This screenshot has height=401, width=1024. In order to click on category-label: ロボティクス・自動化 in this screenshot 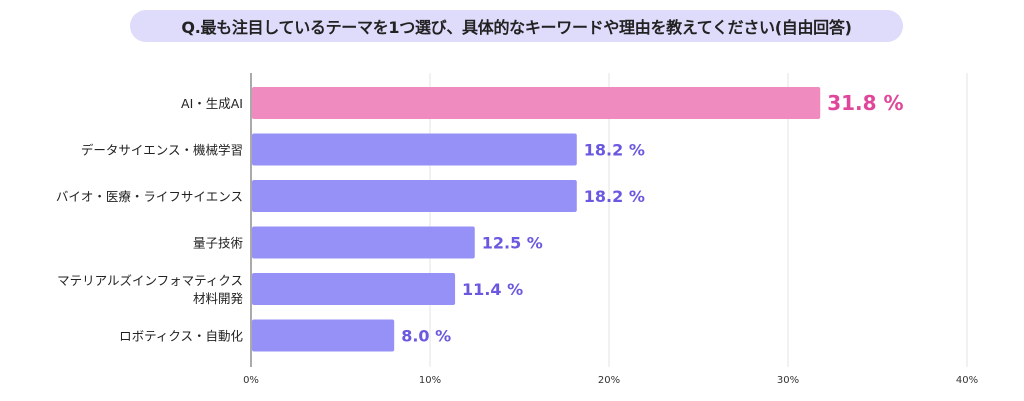, I will do `click(181, 336)`.